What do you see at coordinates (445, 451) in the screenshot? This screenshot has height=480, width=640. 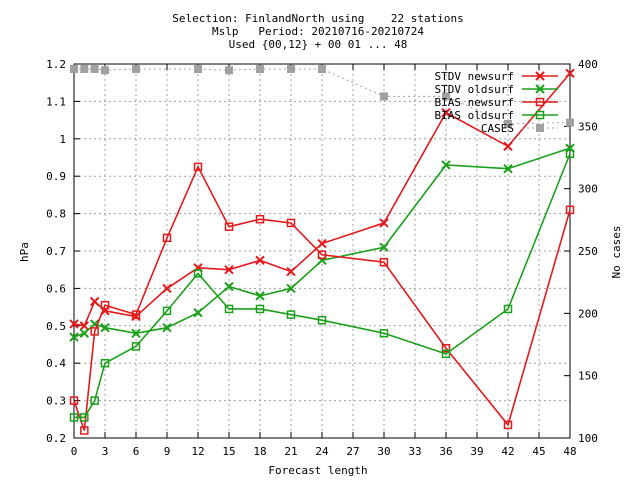 I see `x-tick-label: 36` at bounding box center [445, 451].